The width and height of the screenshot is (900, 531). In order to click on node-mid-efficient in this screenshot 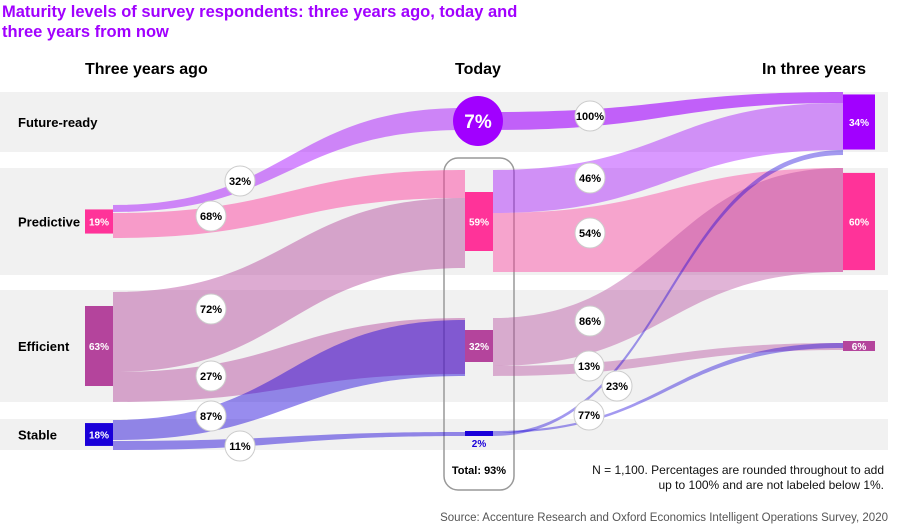, I will do `click(479, 346)`.